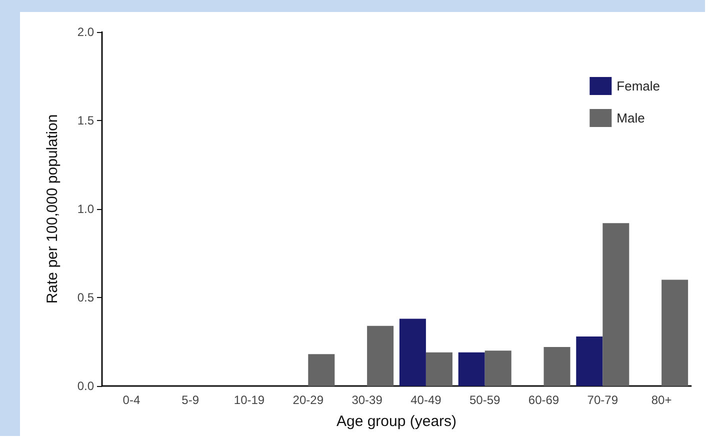 This screenshot has height=448, width=725. What do you see at coordinates (85, 209) in the screenshot?
I see `y-tick-label: 1.0` at bounding box center [85, 209].